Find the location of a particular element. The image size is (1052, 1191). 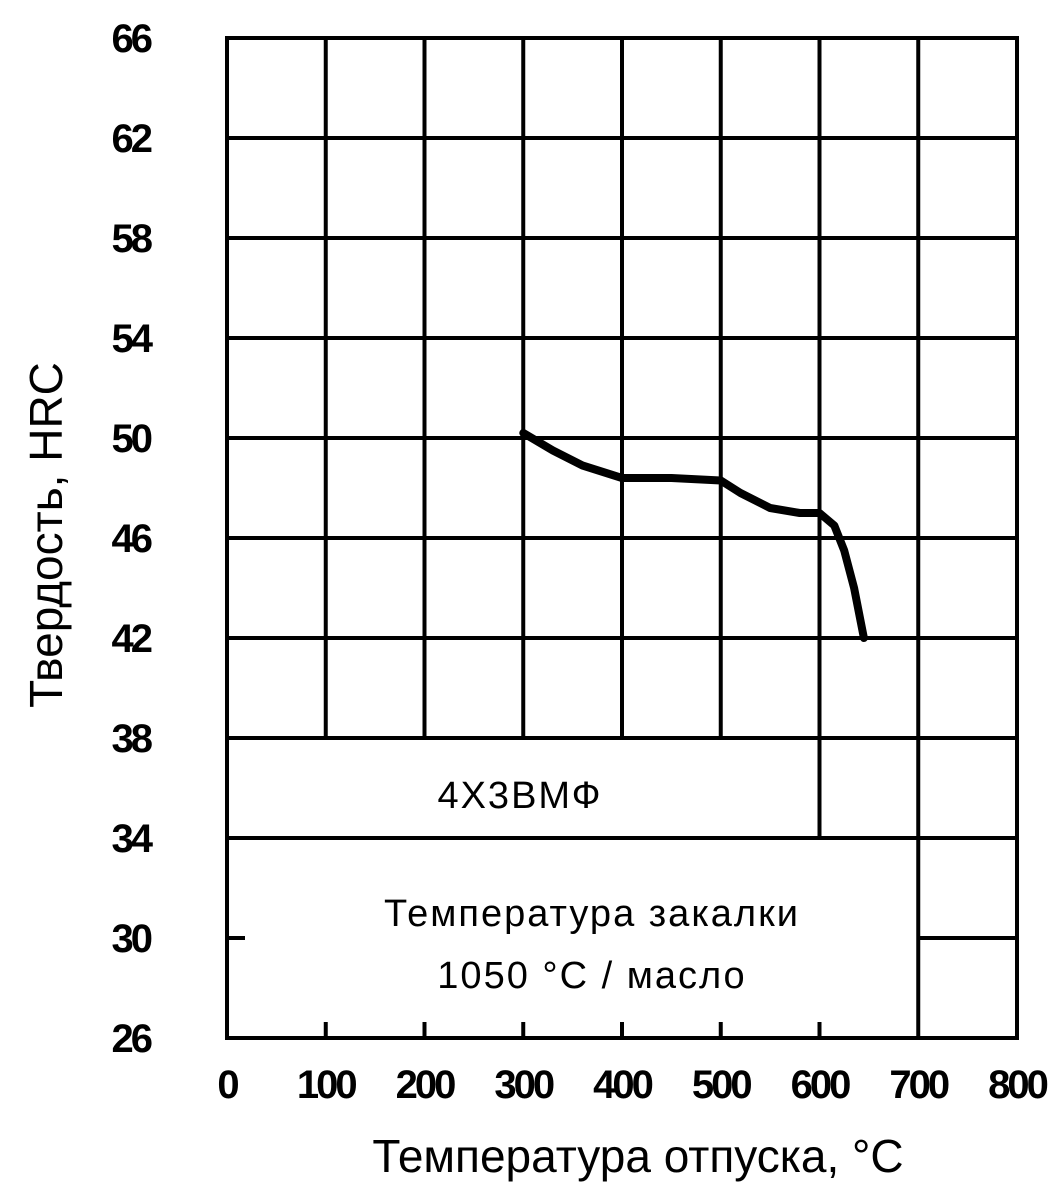

series-line is located at coordinates (693, 535).